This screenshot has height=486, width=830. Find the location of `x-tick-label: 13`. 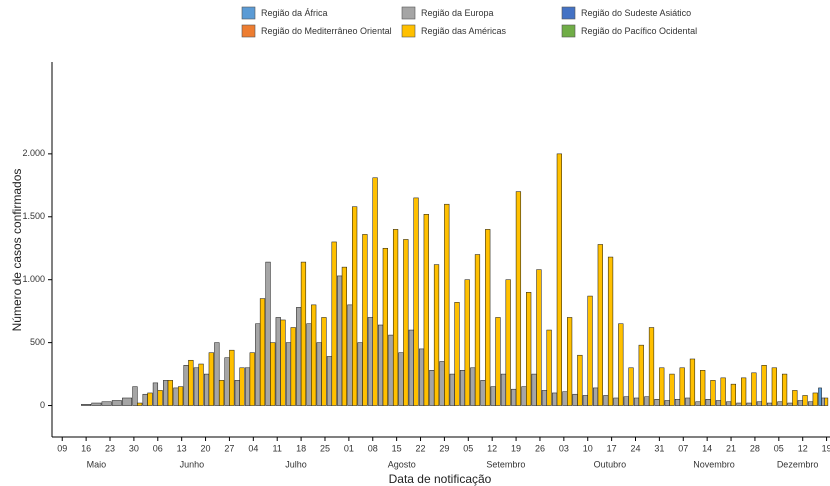

x-tick-label: 13 is located at coordinates (182, 448).